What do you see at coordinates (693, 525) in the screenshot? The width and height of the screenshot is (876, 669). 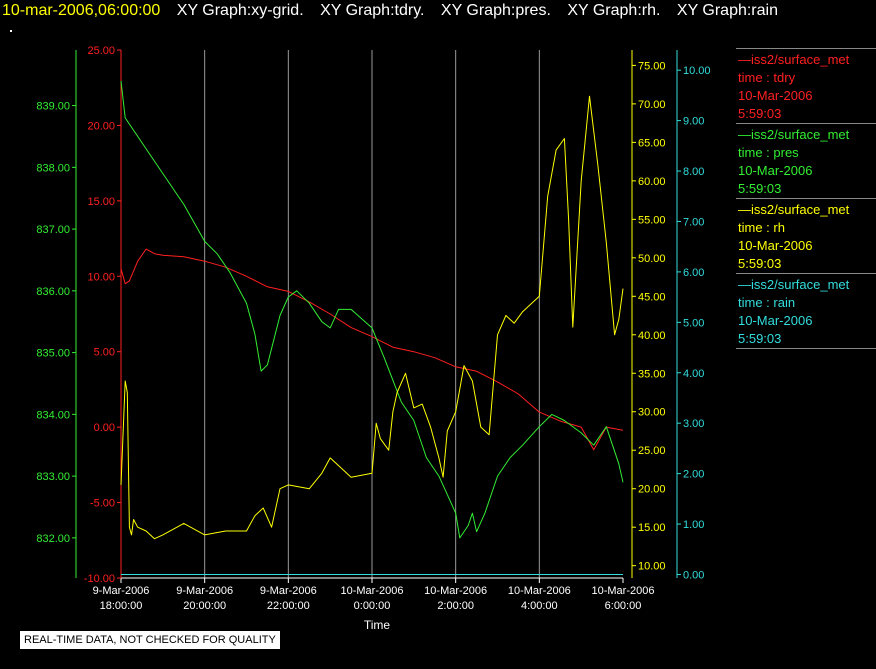 I see `rain-tick-label: 1.00` at bounding box center [693, 525].